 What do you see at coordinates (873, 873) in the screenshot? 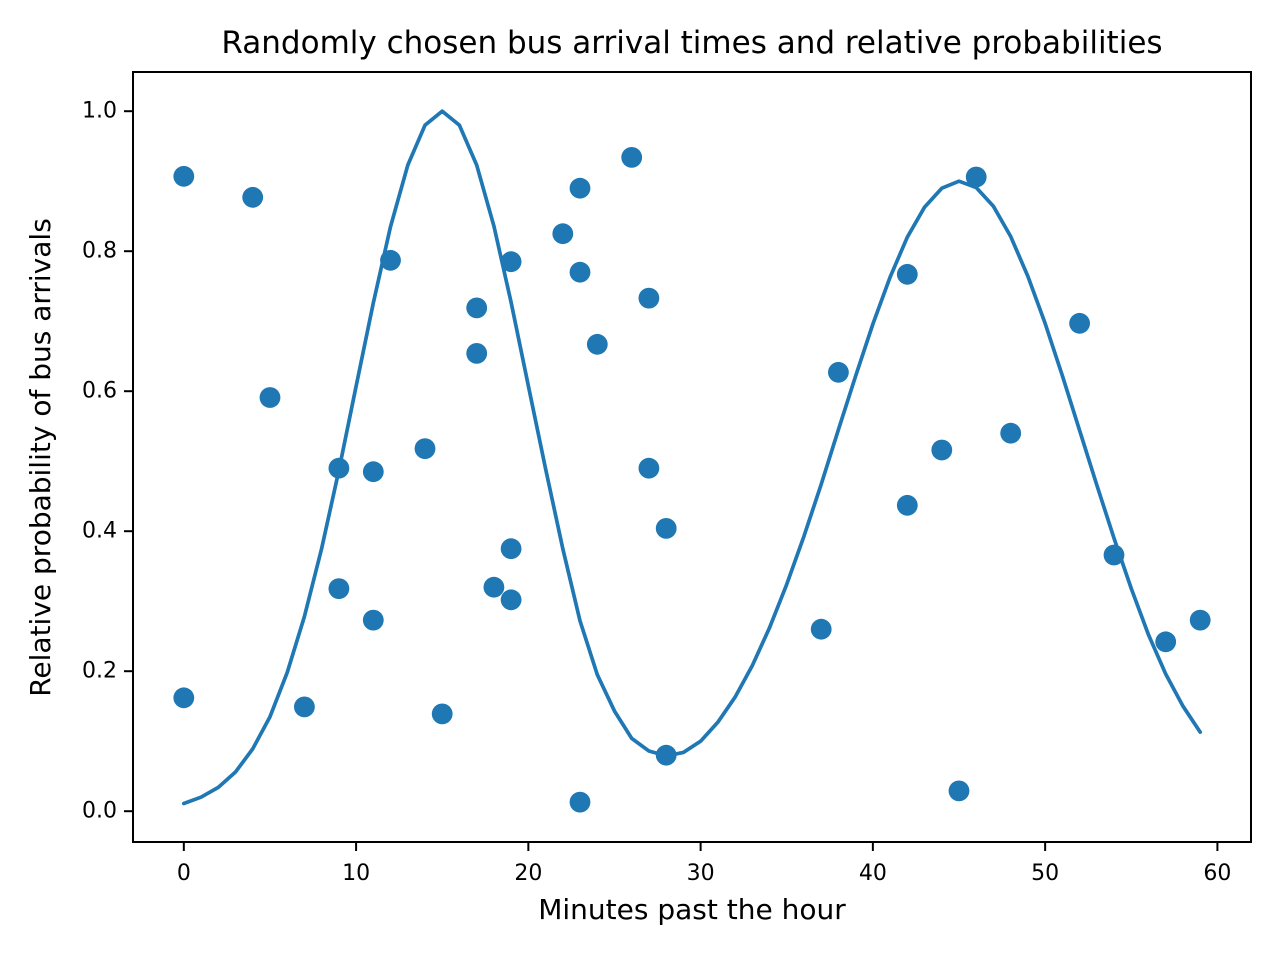
I see `x-tick-label: 40` at bounding box center [873, 873].